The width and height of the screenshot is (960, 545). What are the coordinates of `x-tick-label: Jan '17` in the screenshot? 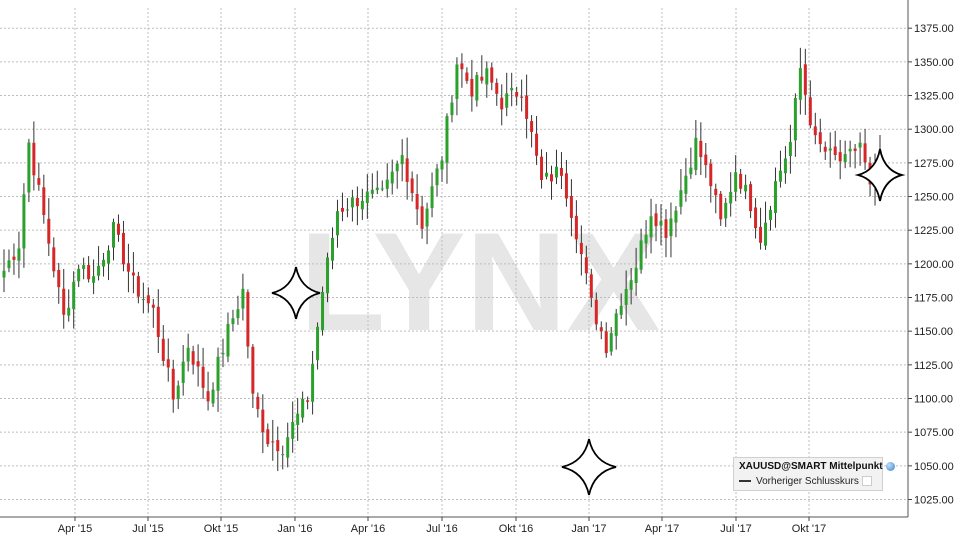 It's located at (588, 529).